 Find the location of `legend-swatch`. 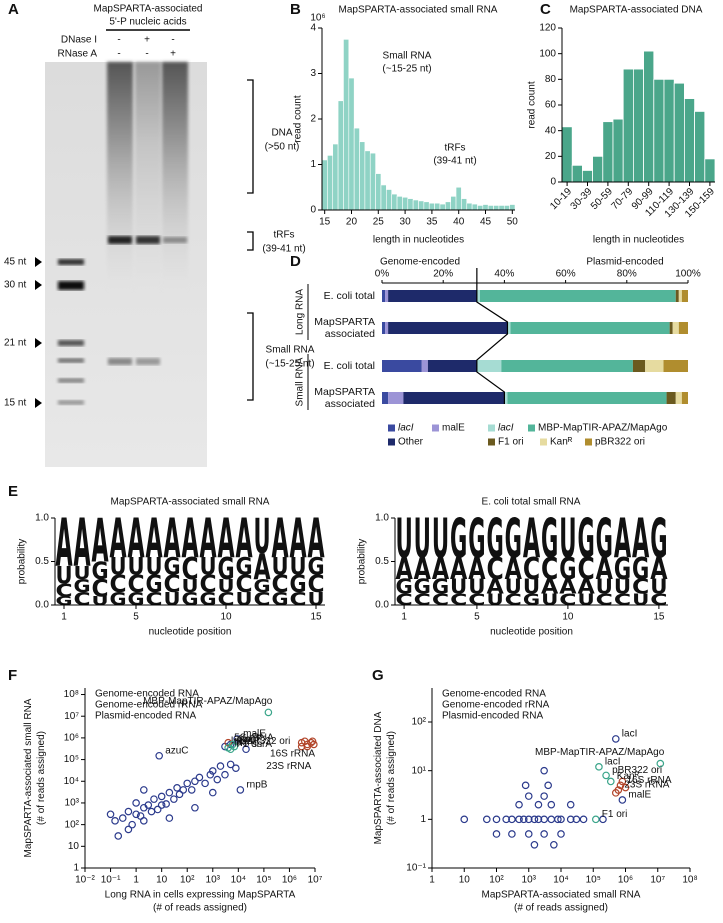

legend-swatch is located at coordinates (391, 442).